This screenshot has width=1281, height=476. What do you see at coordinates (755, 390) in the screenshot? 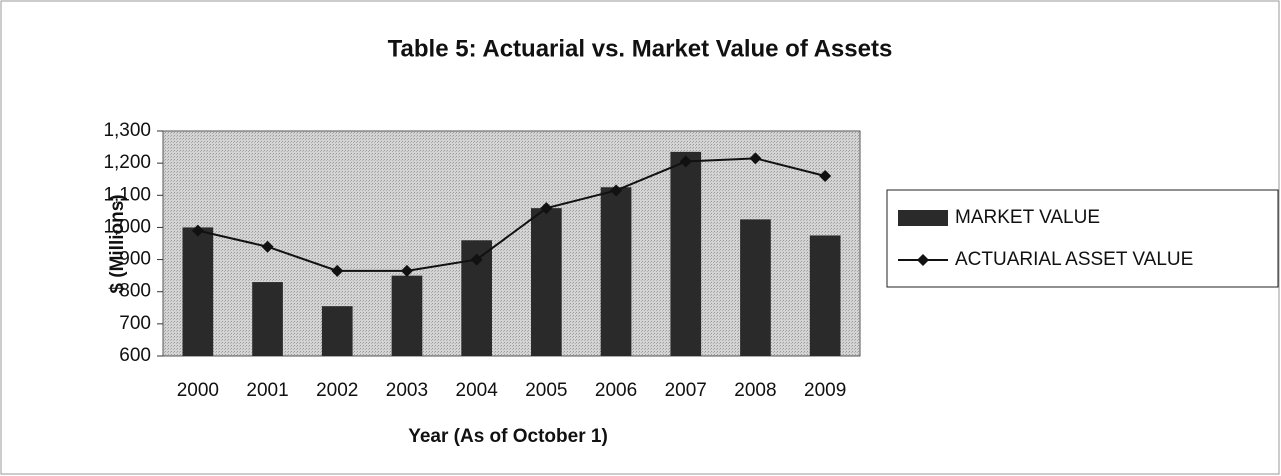
I see `x-tick-label: 2008` at bounding box center [755, 390].